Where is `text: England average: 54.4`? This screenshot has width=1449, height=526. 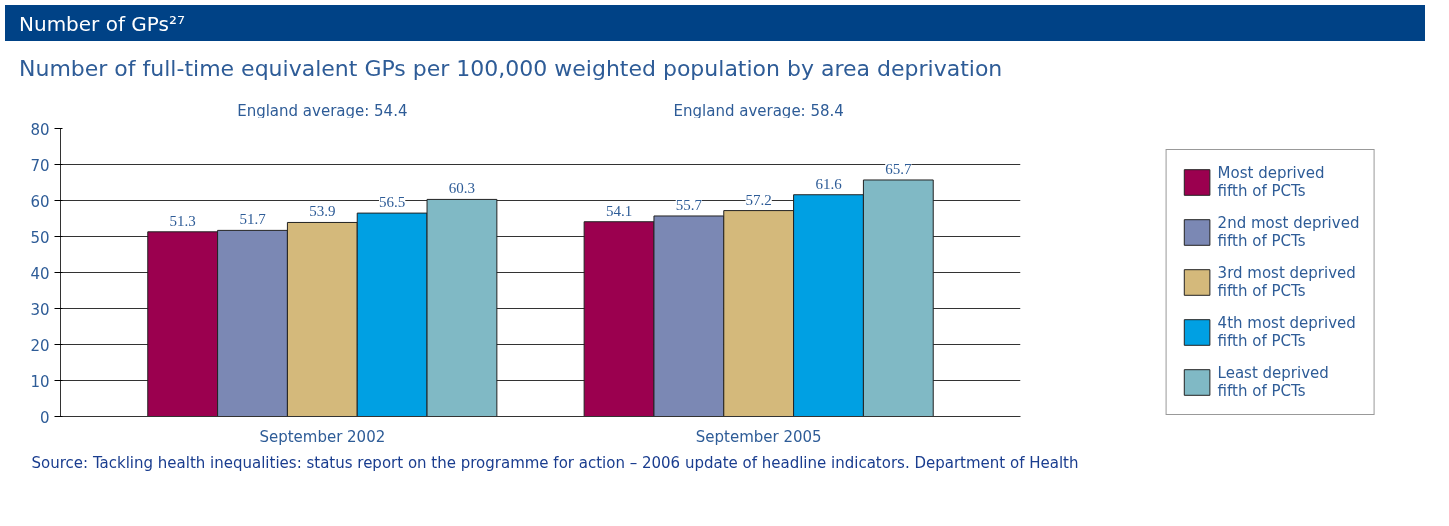
text: England average: 54.4 is located at coordinates (322, 110).